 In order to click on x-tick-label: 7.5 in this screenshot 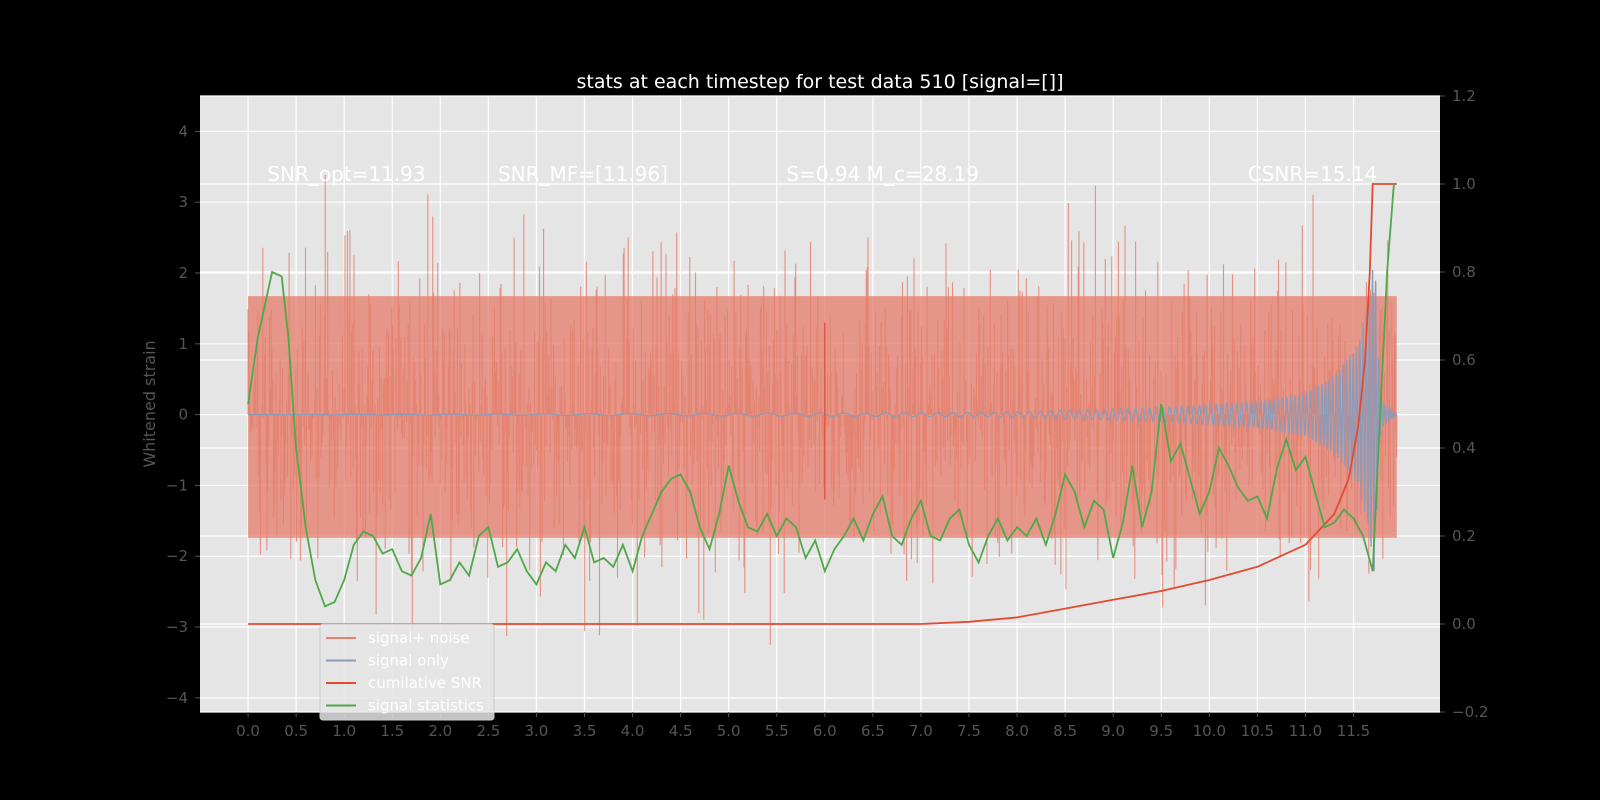, I will do `click(969, 731)`.